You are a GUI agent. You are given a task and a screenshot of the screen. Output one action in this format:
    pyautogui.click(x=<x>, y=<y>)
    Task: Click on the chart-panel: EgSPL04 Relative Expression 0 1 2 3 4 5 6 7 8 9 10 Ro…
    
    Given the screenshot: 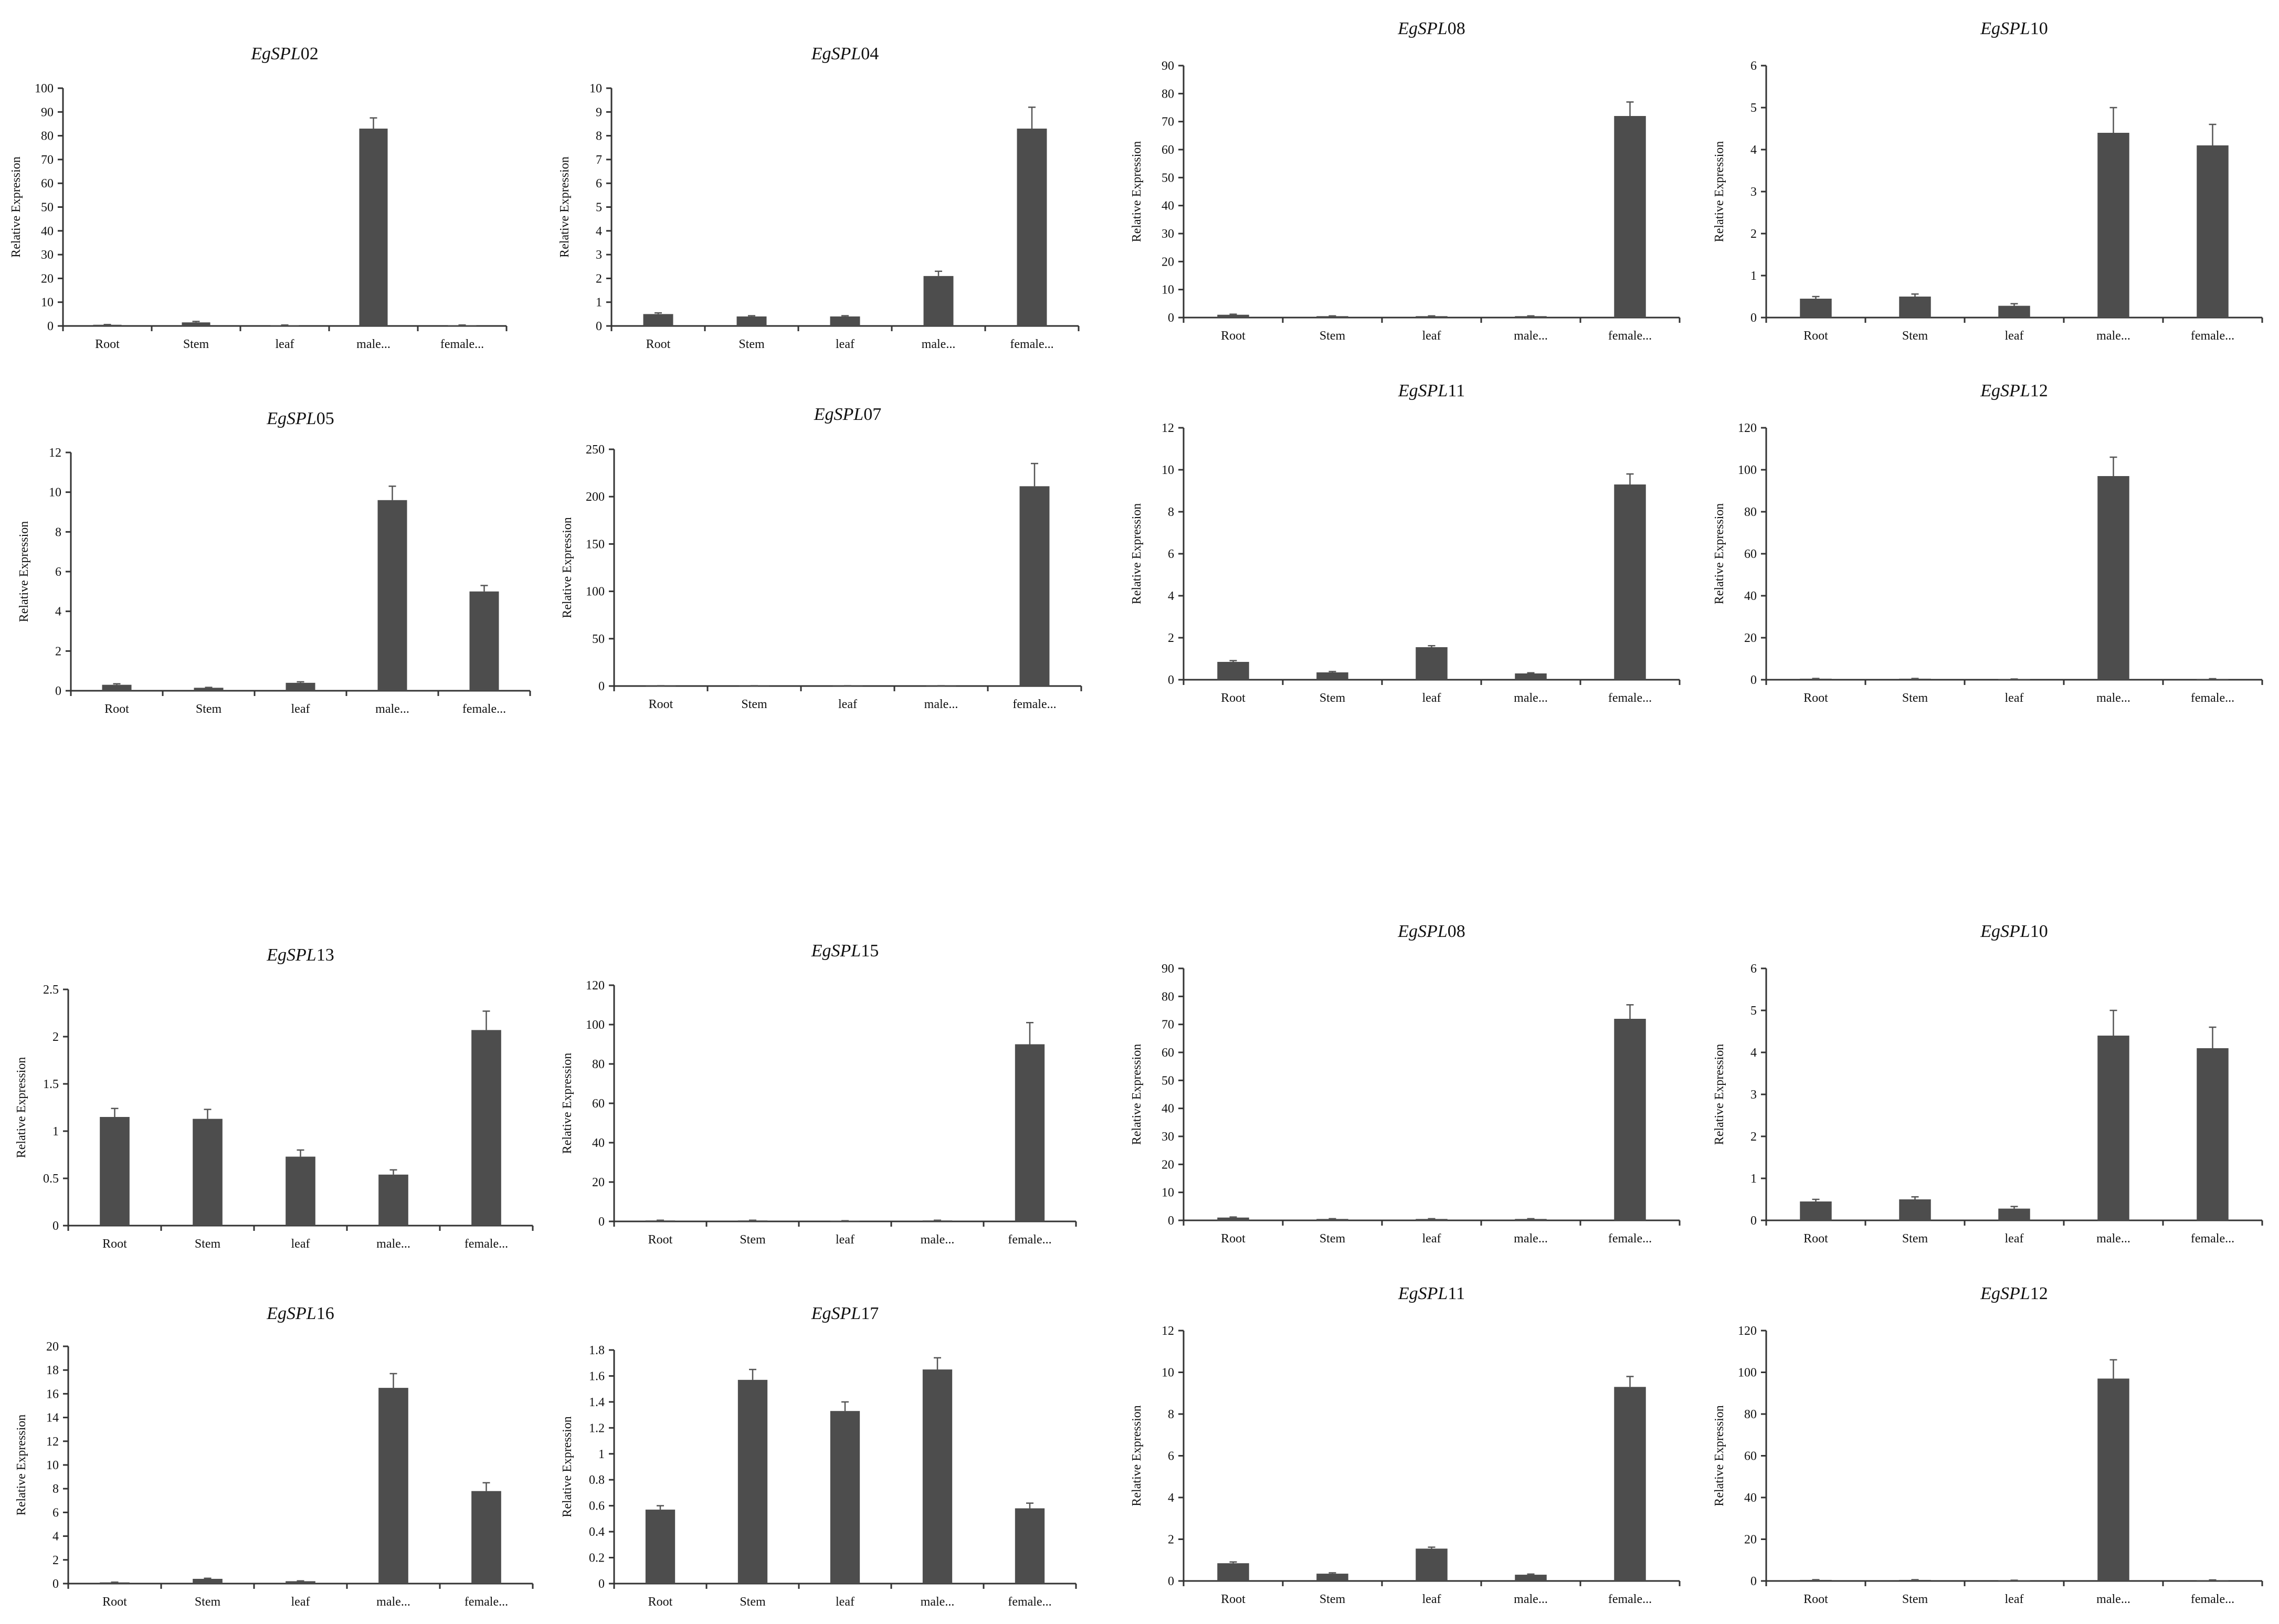 What is the action you would take?
    pyautogui.click(x=819, y=197)
    